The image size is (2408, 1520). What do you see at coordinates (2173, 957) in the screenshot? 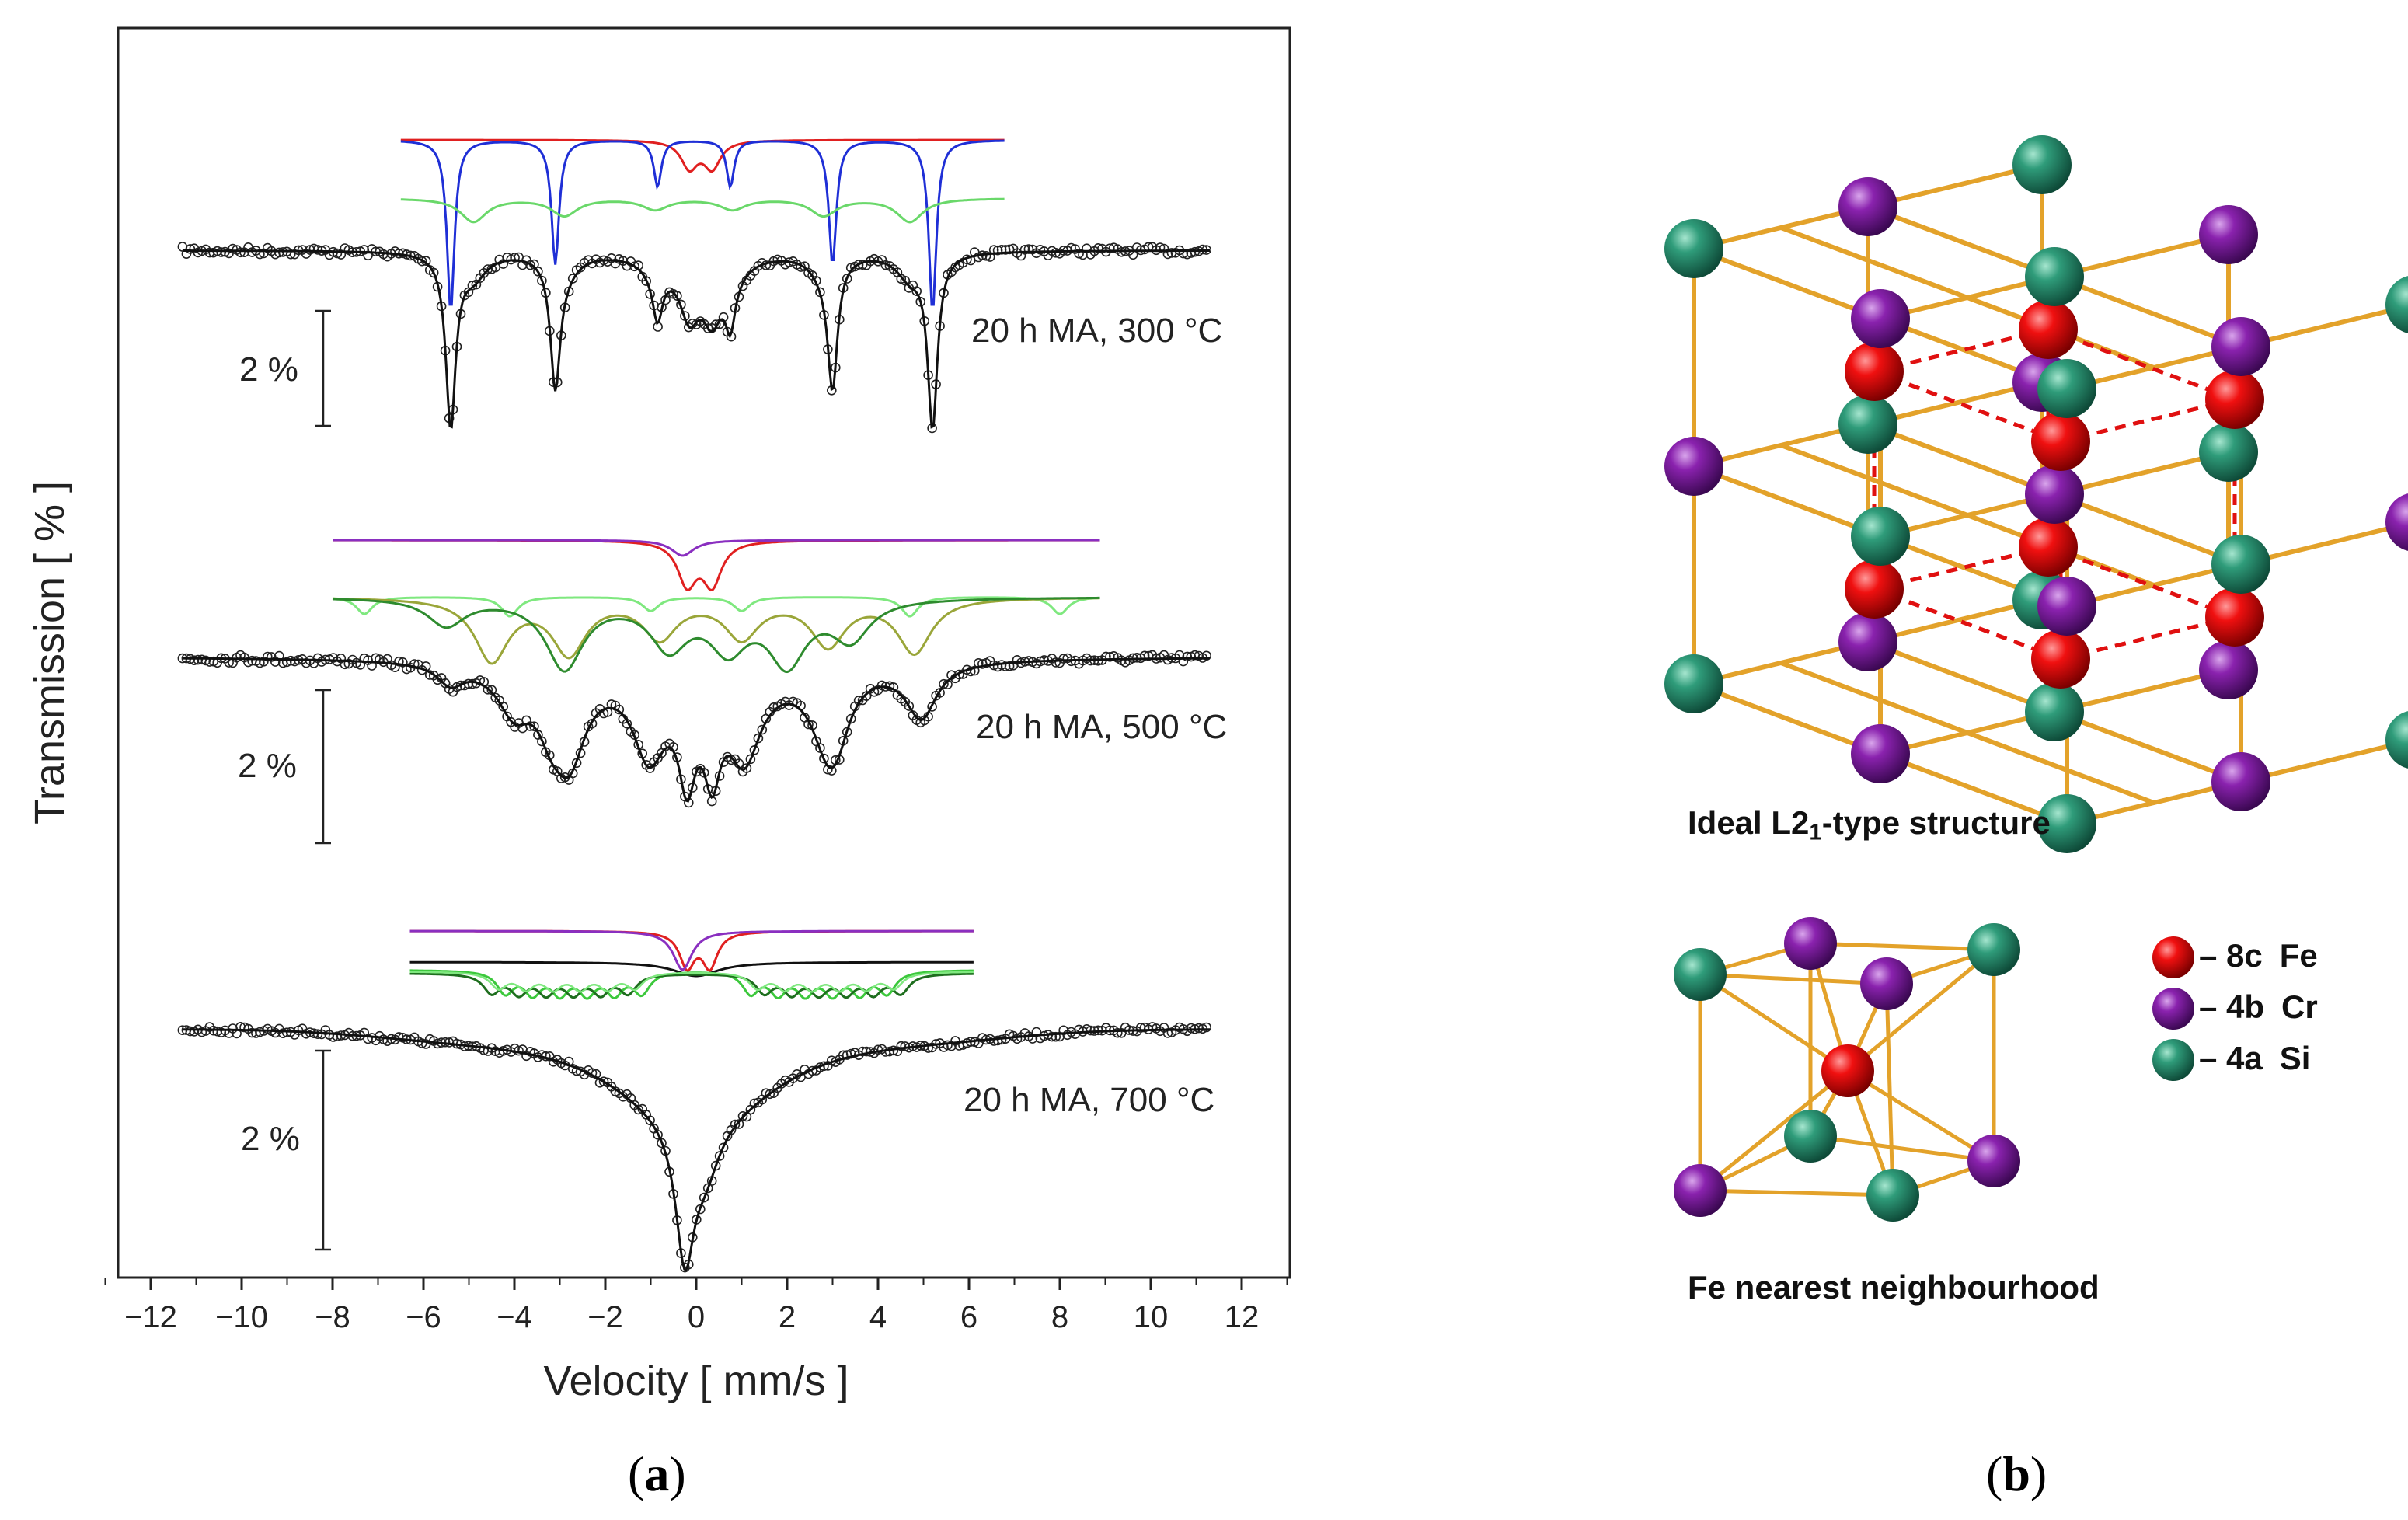
I see `legend-sphere-fe` at bounding box center [2173, 957].